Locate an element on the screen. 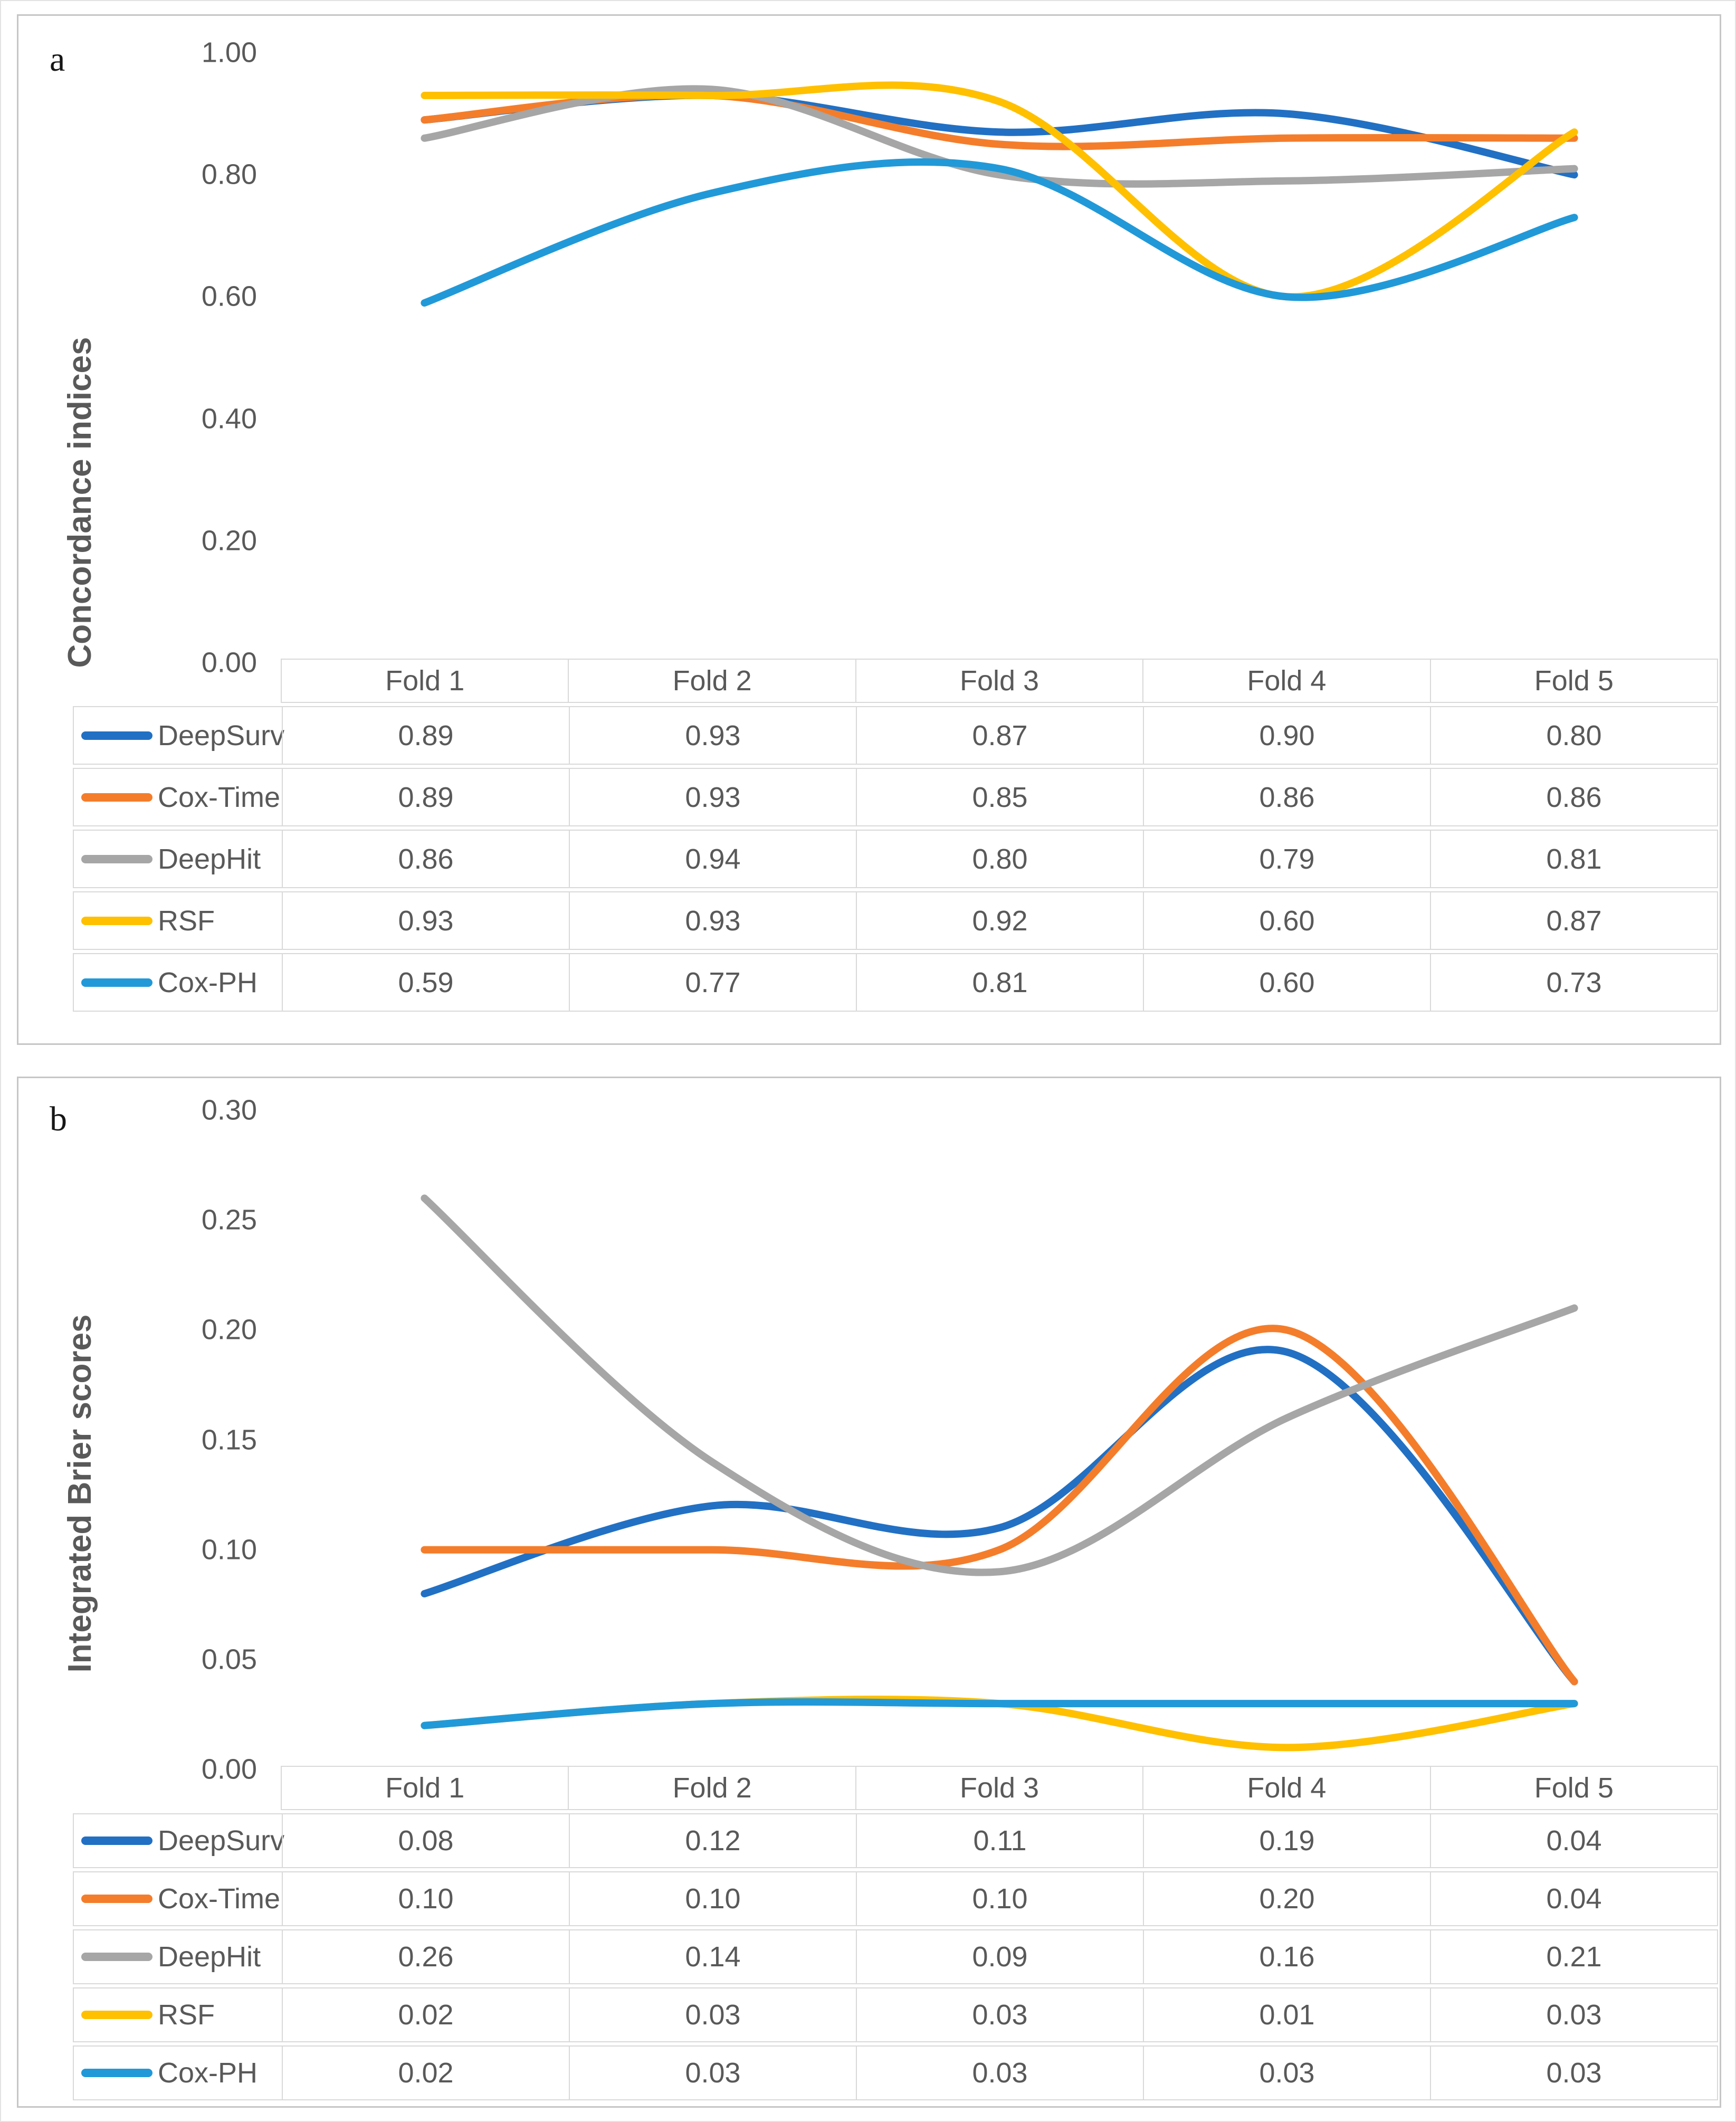  table-header-cell: Fold 4 is located at coordinates (1285, 681).